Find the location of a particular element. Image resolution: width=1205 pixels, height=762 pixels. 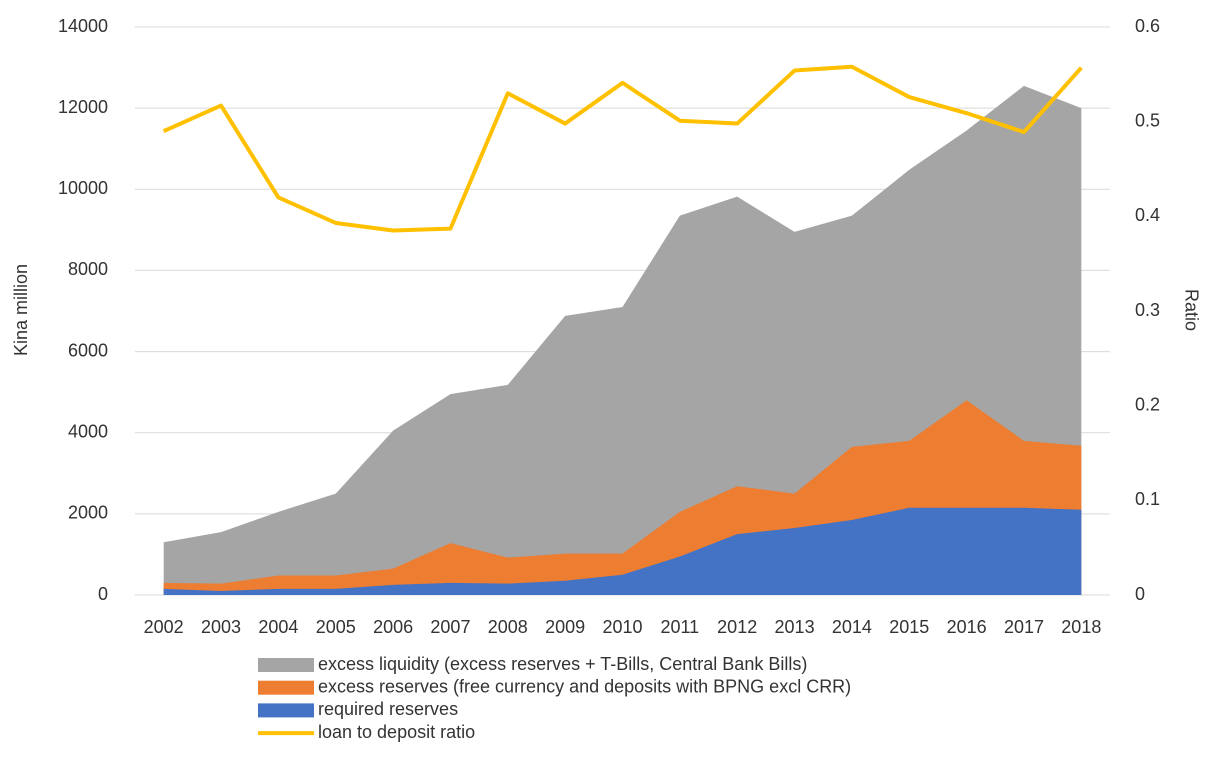

y-tick-label: 10000 is located at coordinates (83, 188).